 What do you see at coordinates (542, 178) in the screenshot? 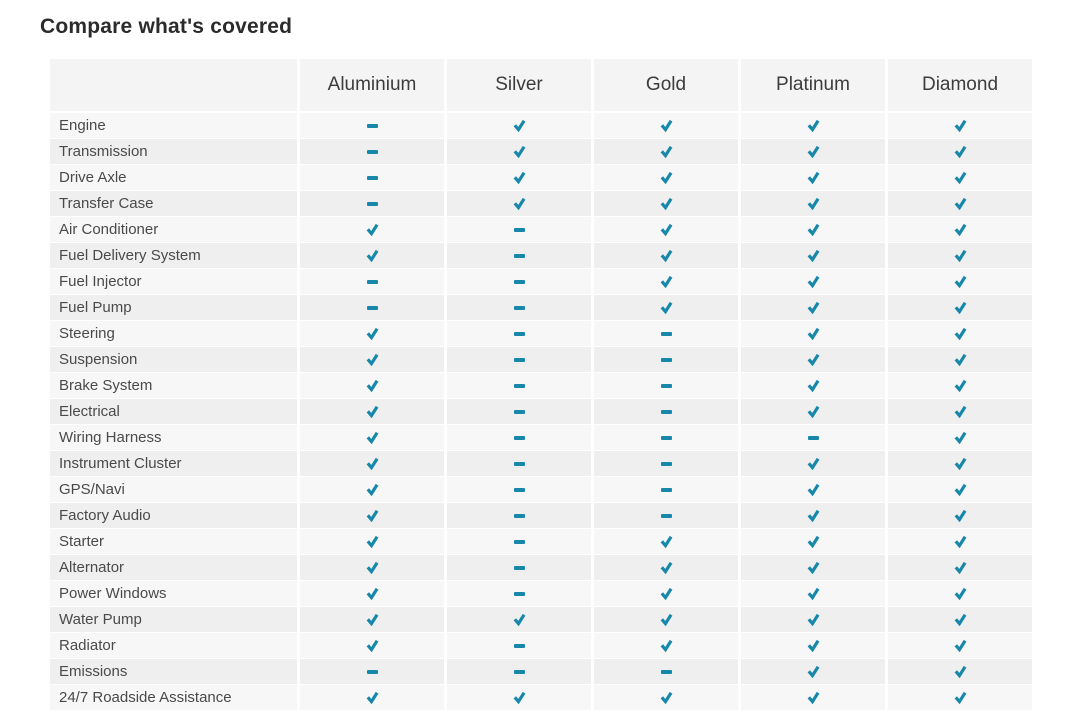
I see `table-row: Drive Axle` at bounding box center [542, 178].